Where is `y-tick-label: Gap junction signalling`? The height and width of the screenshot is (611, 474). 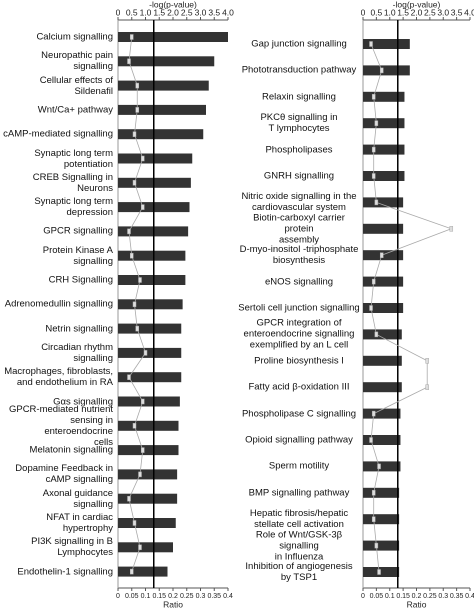 y-tick-label: Gap junction signalling is located at coordinates (299, 44).